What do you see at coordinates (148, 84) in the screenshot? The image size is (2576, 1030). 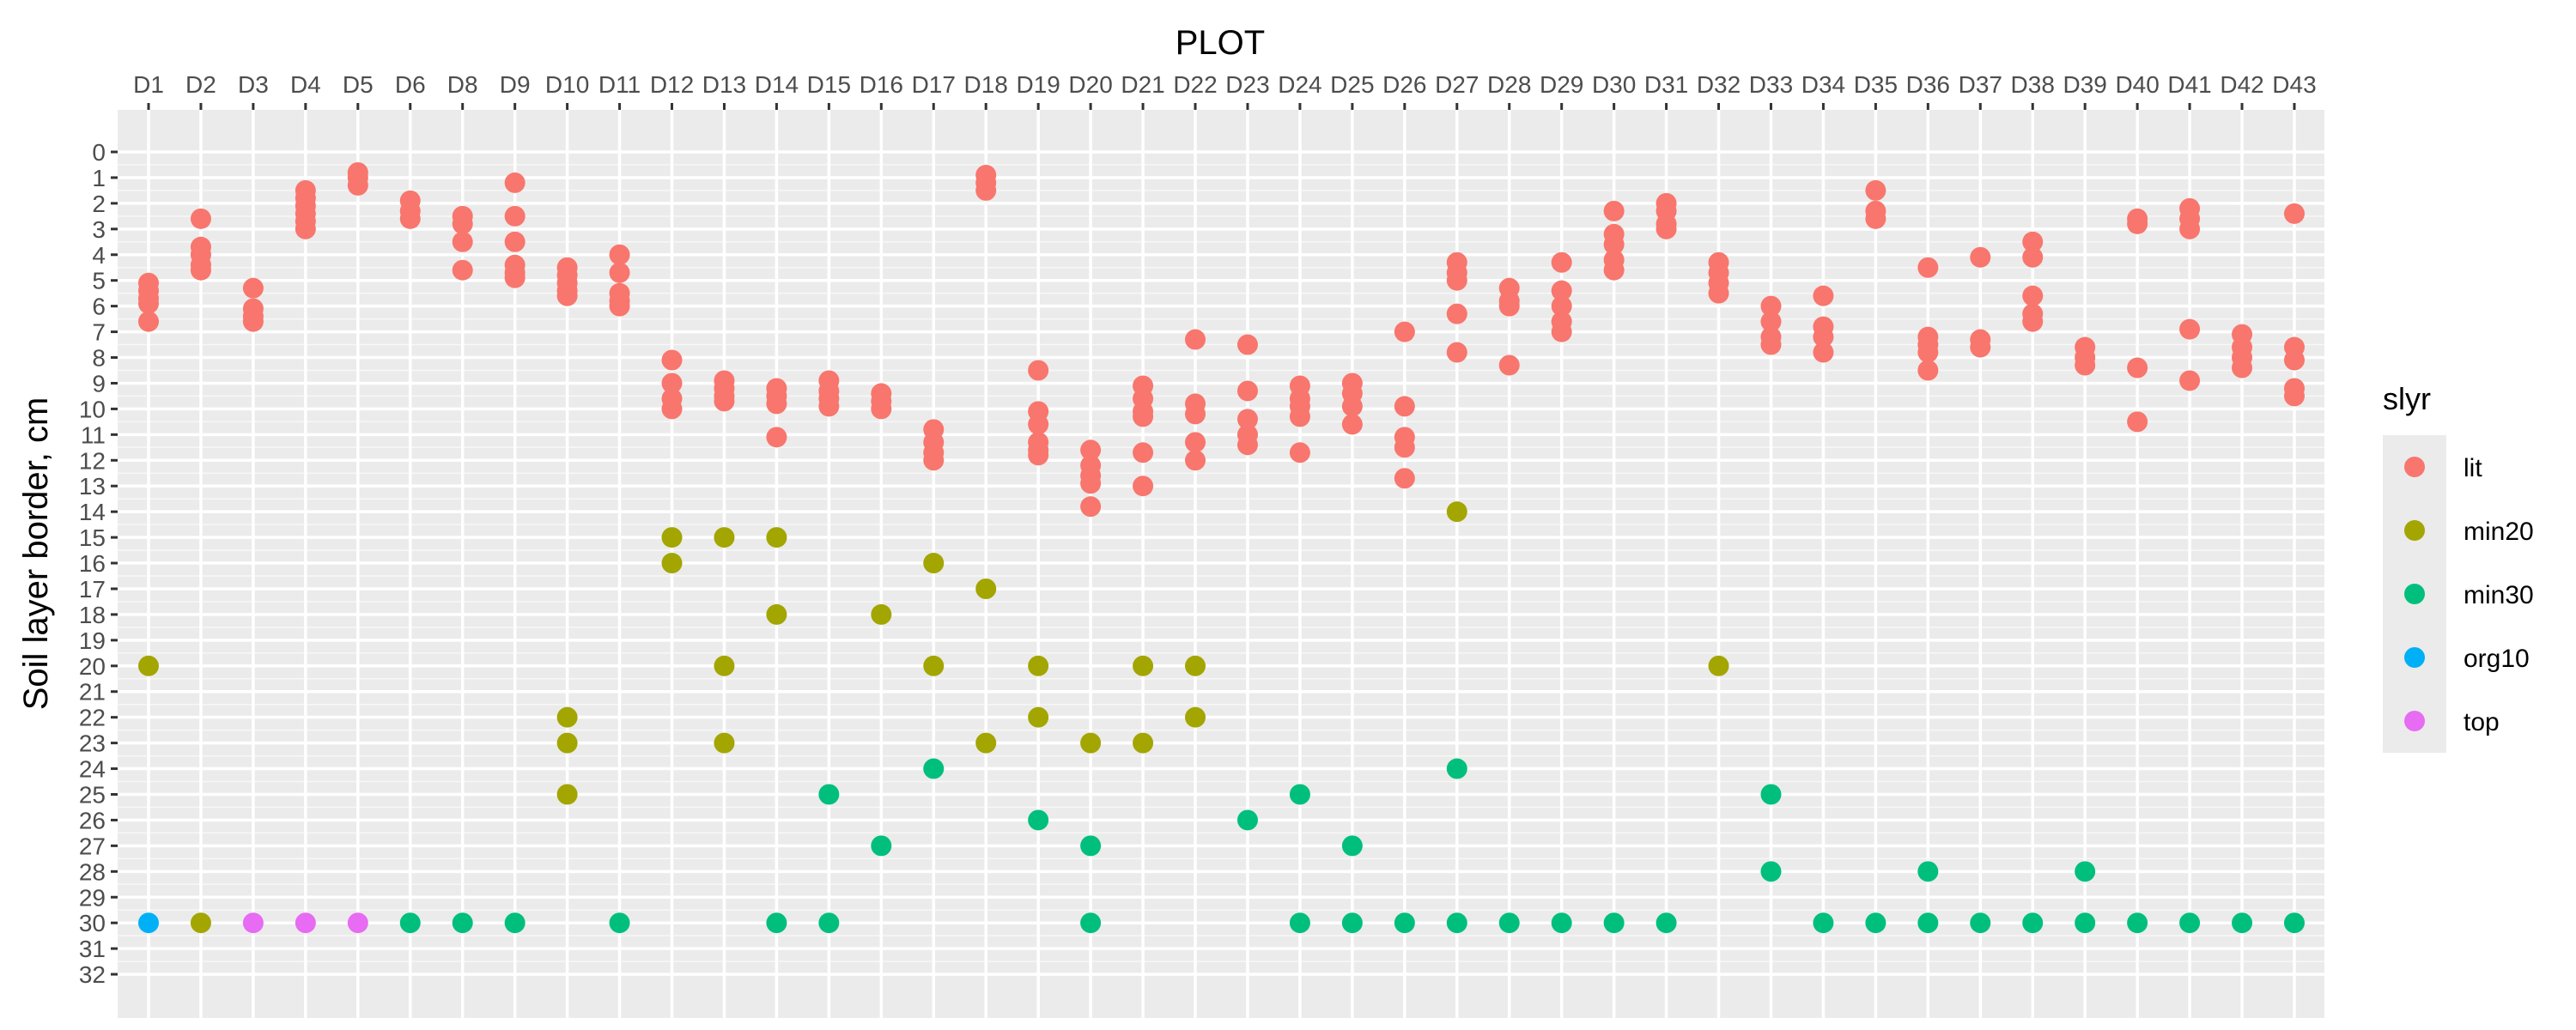 I see `x-tick-label: D1` at bounding box center [148, 84].